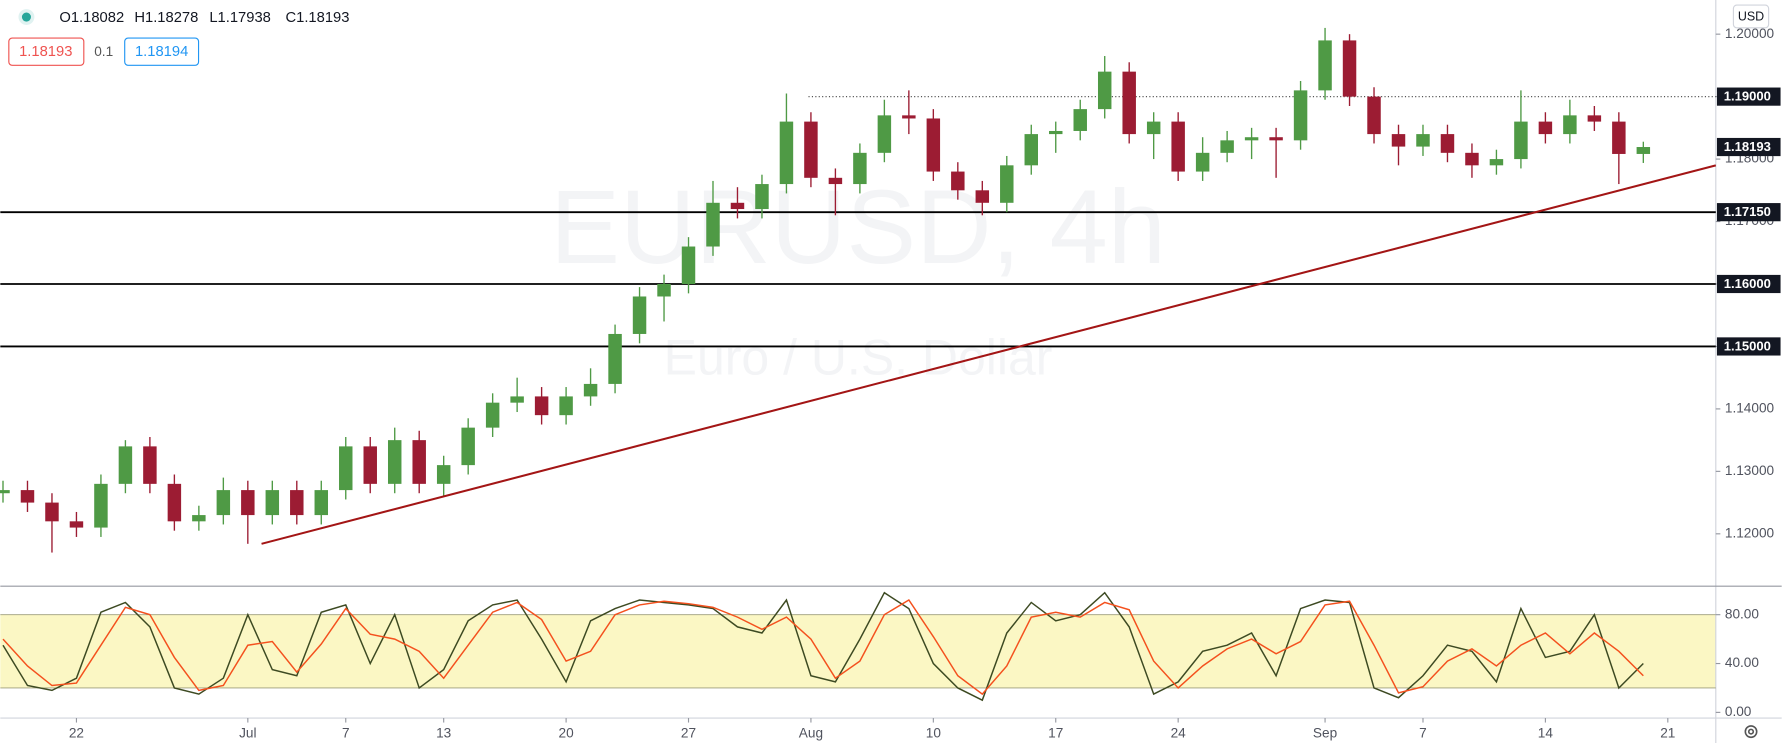 This screenshot has width=1782, height=743. I want to click on dotted-level-box, so click(1748, 96).